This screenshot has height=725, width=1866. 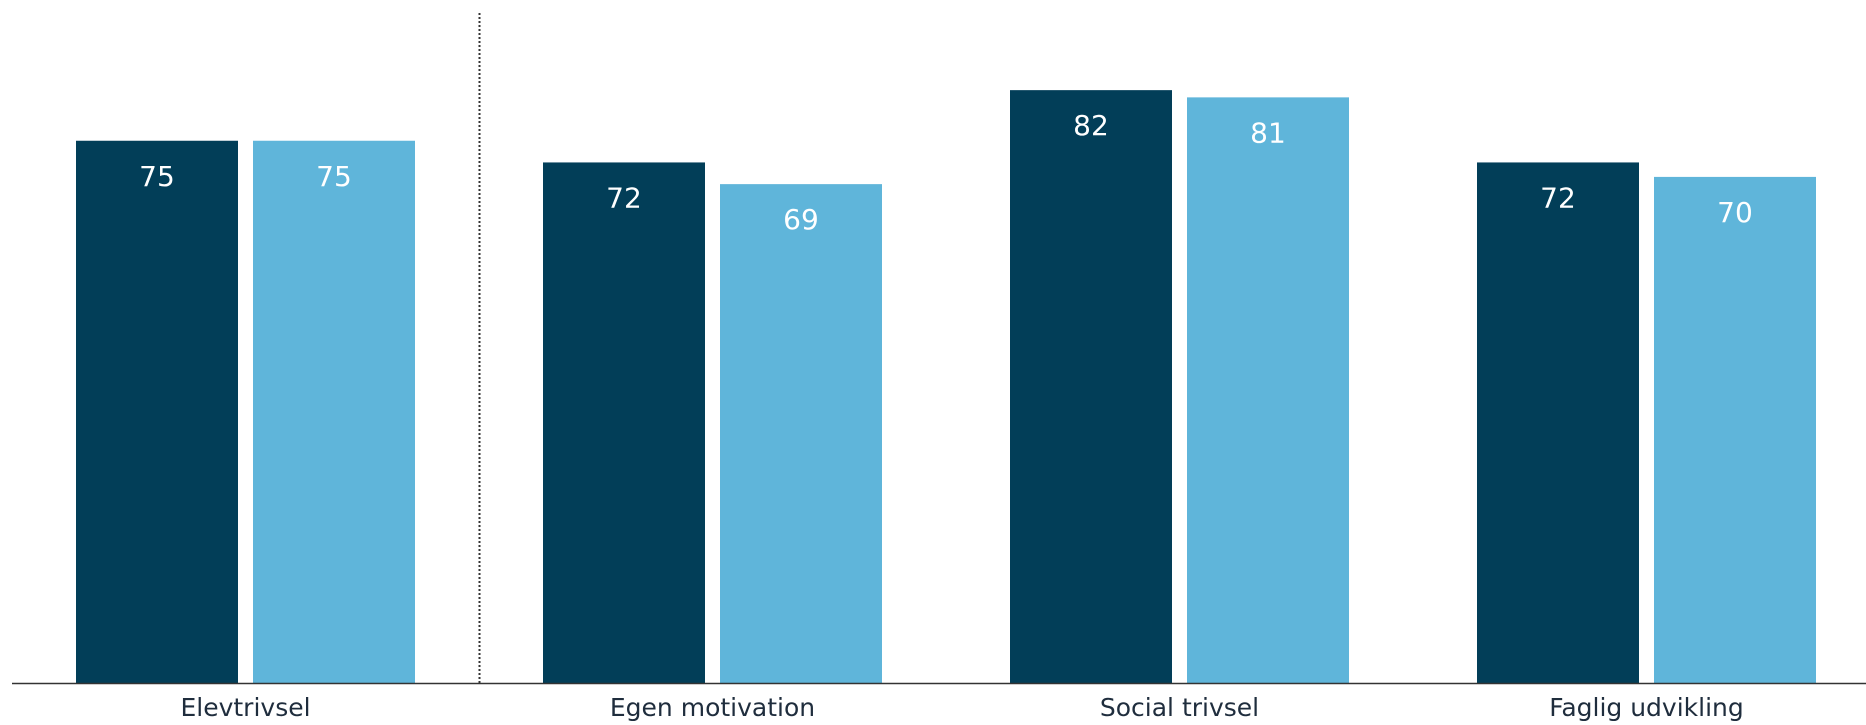 What do you see at coordinates (1179, 707) in the screenshot?
I see `category-label-social-trivsel: Social trivsel` at bounding box center [1179, 707].